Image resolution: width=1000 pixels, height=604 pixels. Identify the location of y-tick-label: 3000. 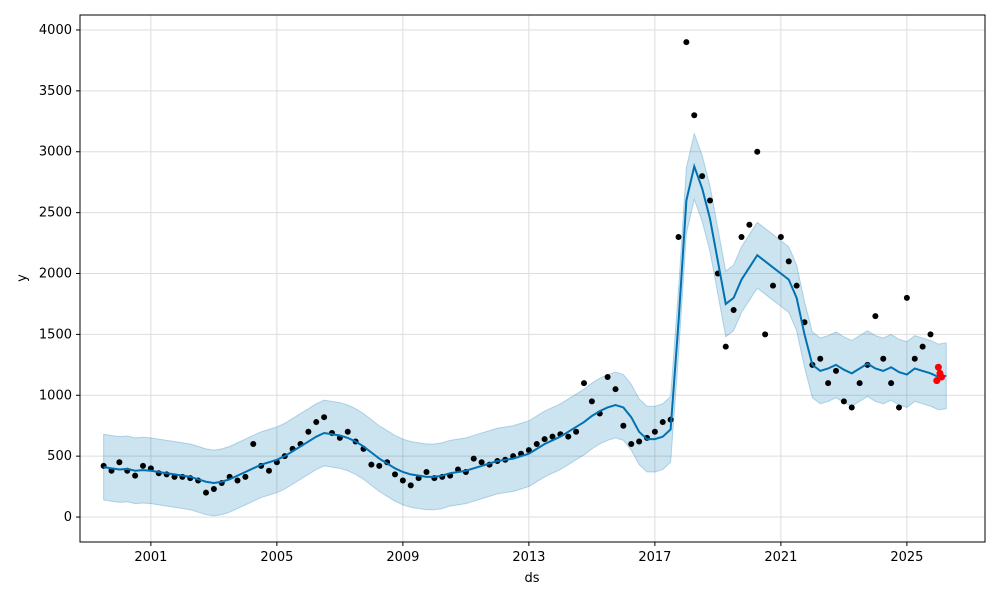
(55, 152).